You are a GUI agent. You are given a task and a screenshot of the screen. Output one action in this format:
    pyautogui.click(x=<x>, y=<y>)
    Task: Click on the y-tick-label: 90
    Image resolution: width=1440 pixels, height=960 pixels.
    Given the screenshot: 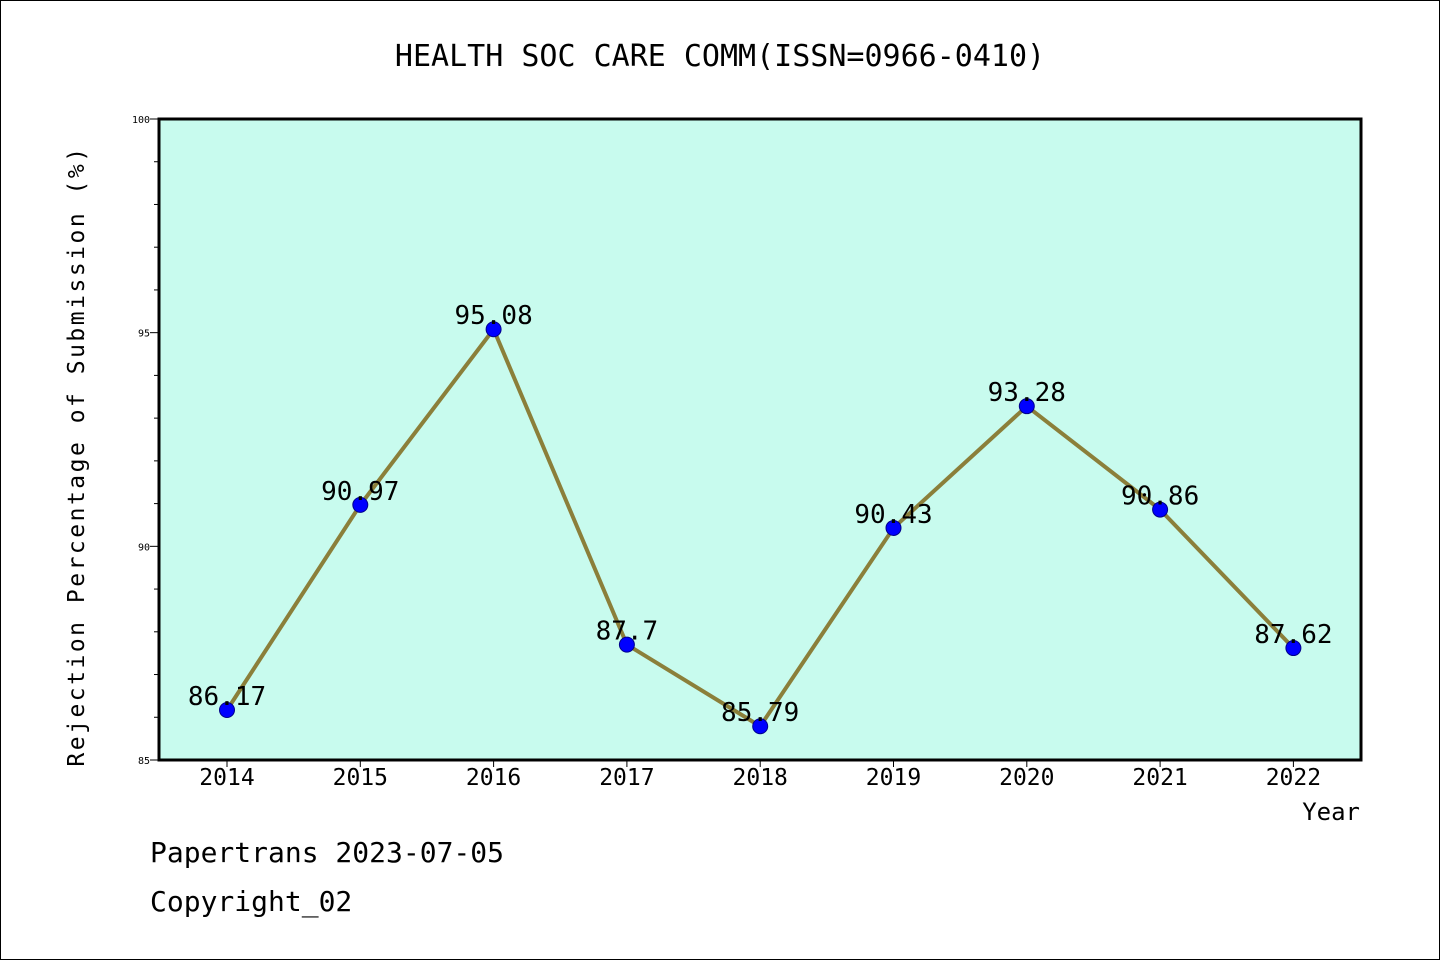 What is the action you would take?
    pyautogui.click(x=144, y=547)
    